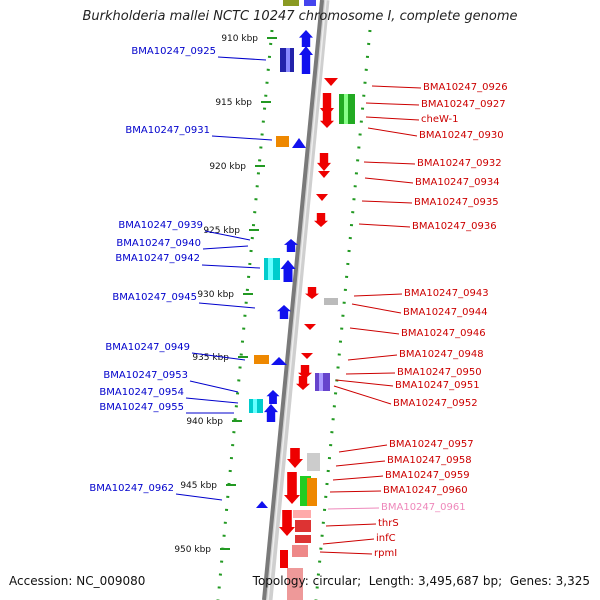  I want to click on gene-label: BMA10247_0939, so click(160, 225).